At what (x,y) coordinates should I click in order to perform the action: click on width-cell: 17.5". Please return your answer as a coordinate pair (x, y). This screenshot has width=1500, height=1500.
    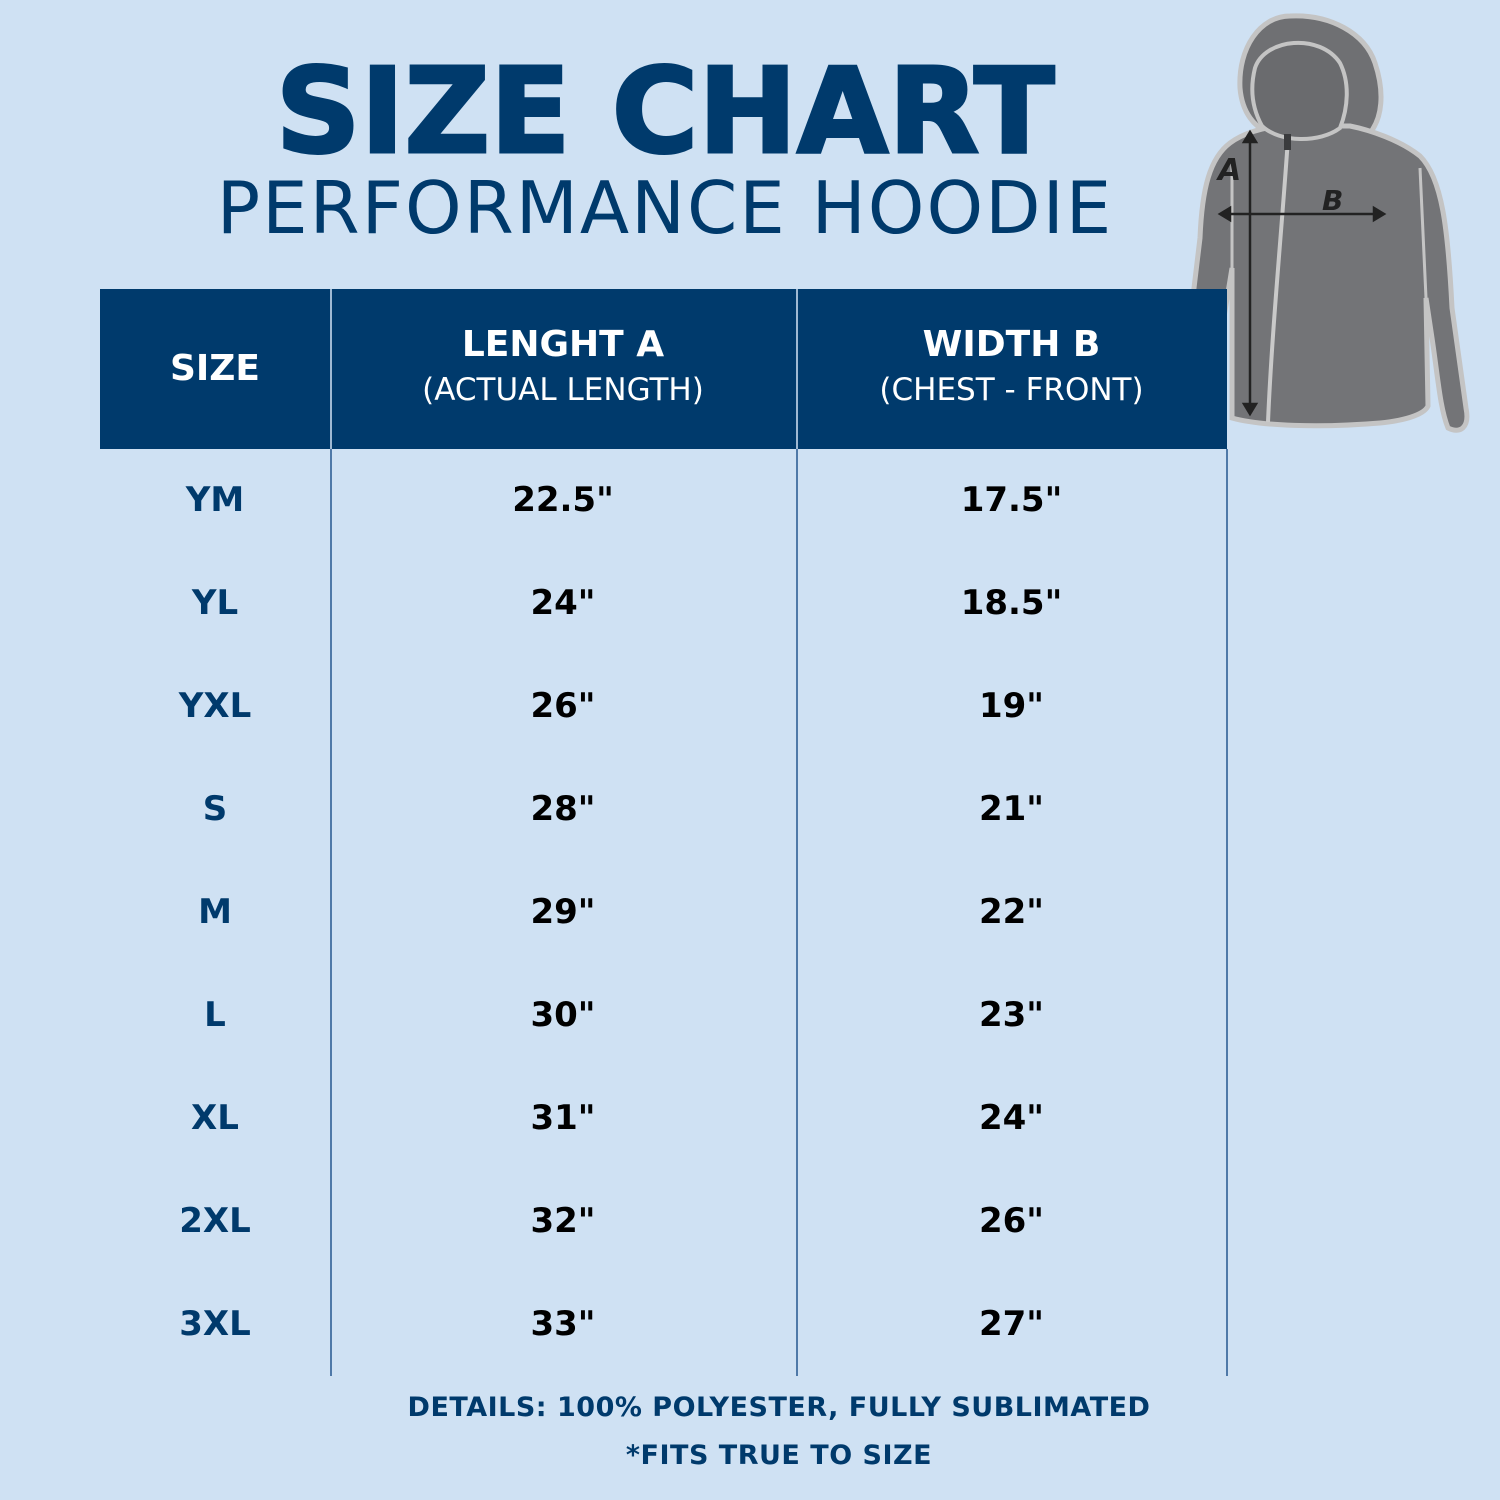
    Looking at the image, I should click on (1011, 500).